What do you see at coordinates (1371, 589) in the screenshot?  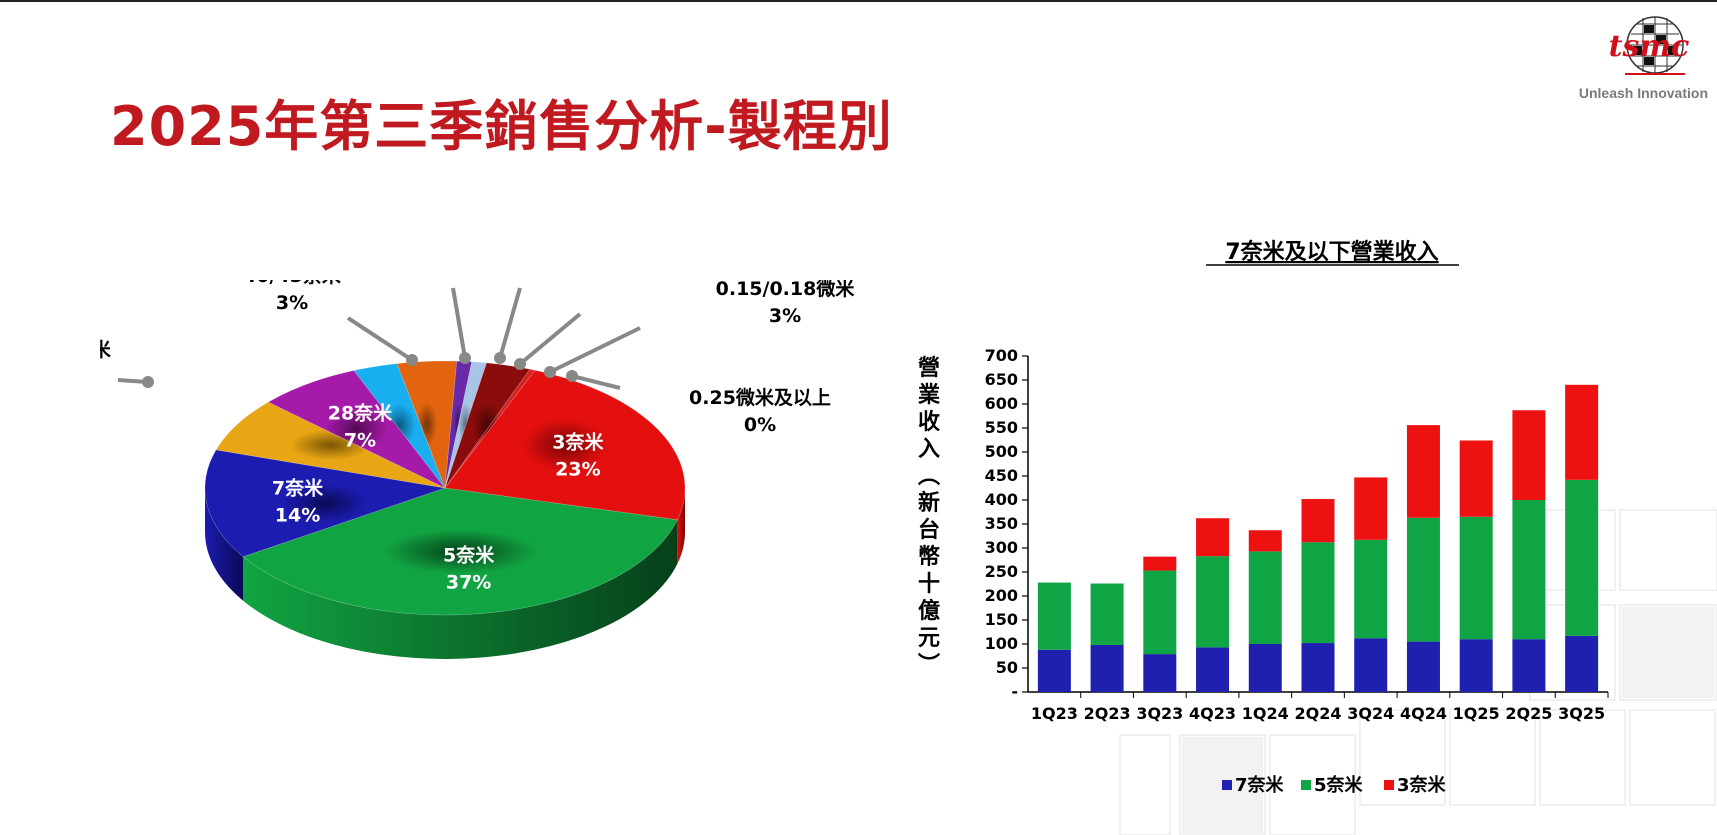 I see `bar-5奈米-3Q24` at bounding box center [1371, 589].